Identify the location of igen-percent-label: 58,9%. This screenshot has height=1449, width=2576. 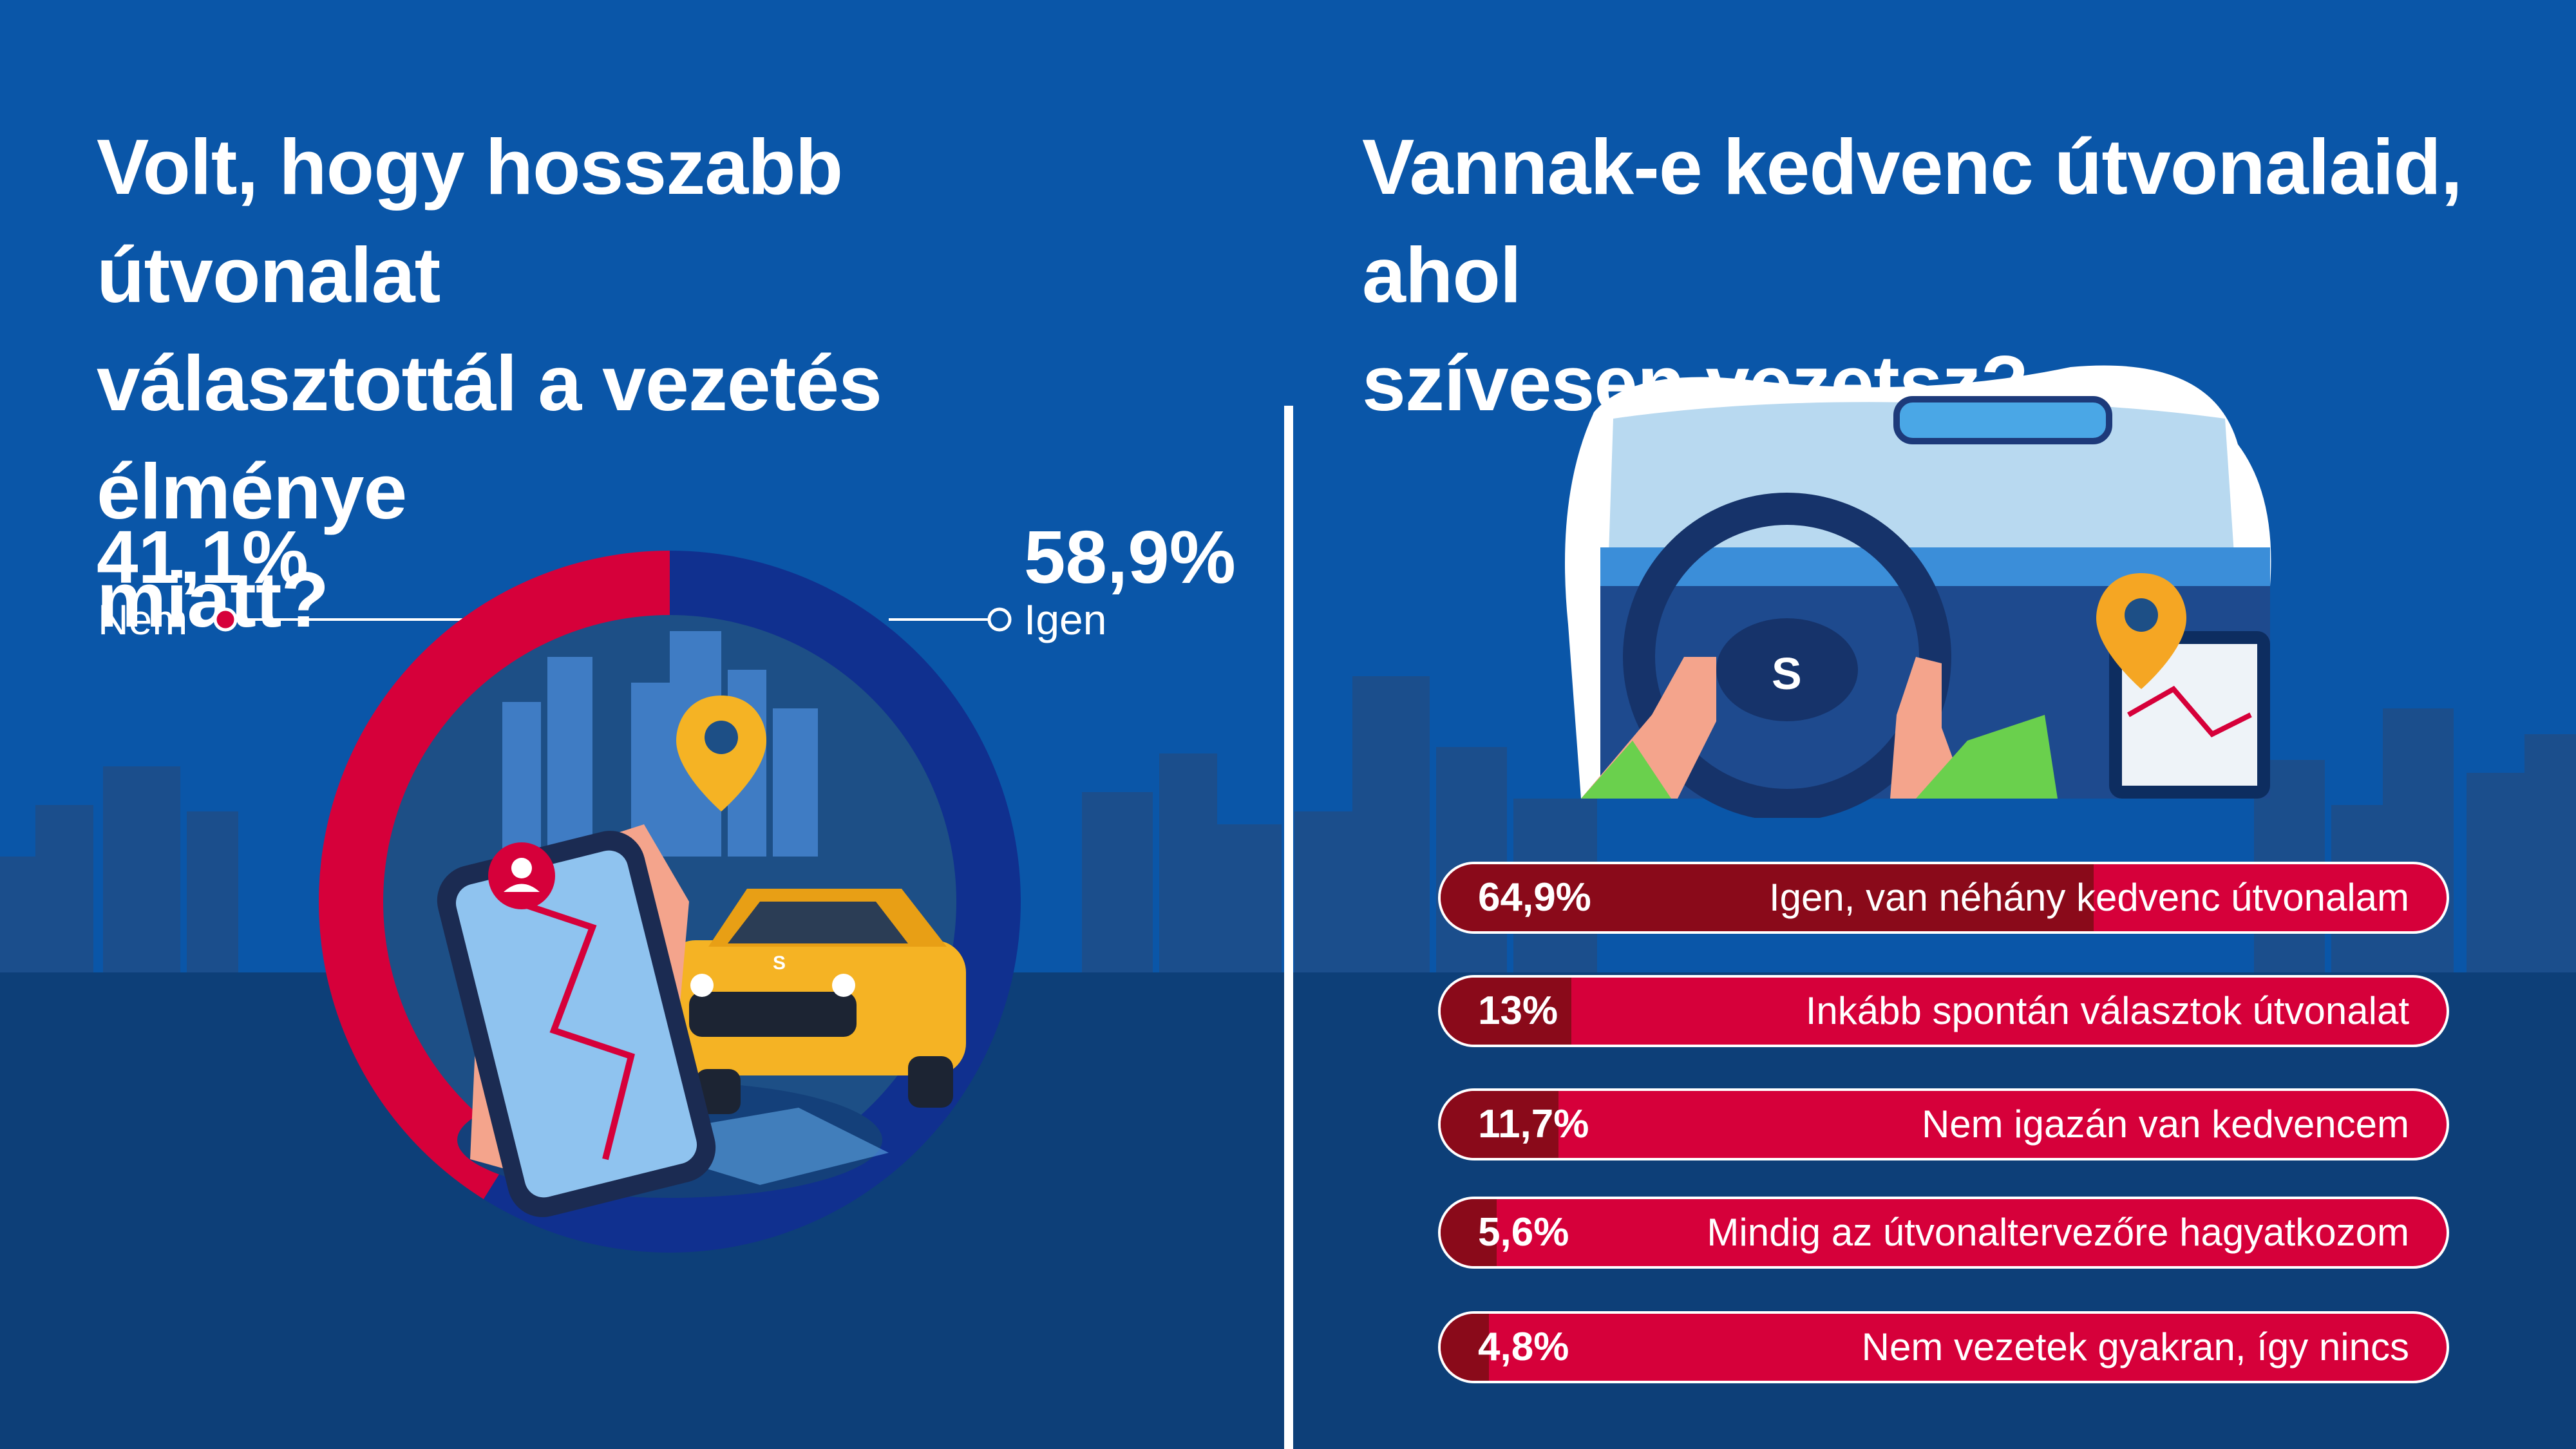
(1130, 557).